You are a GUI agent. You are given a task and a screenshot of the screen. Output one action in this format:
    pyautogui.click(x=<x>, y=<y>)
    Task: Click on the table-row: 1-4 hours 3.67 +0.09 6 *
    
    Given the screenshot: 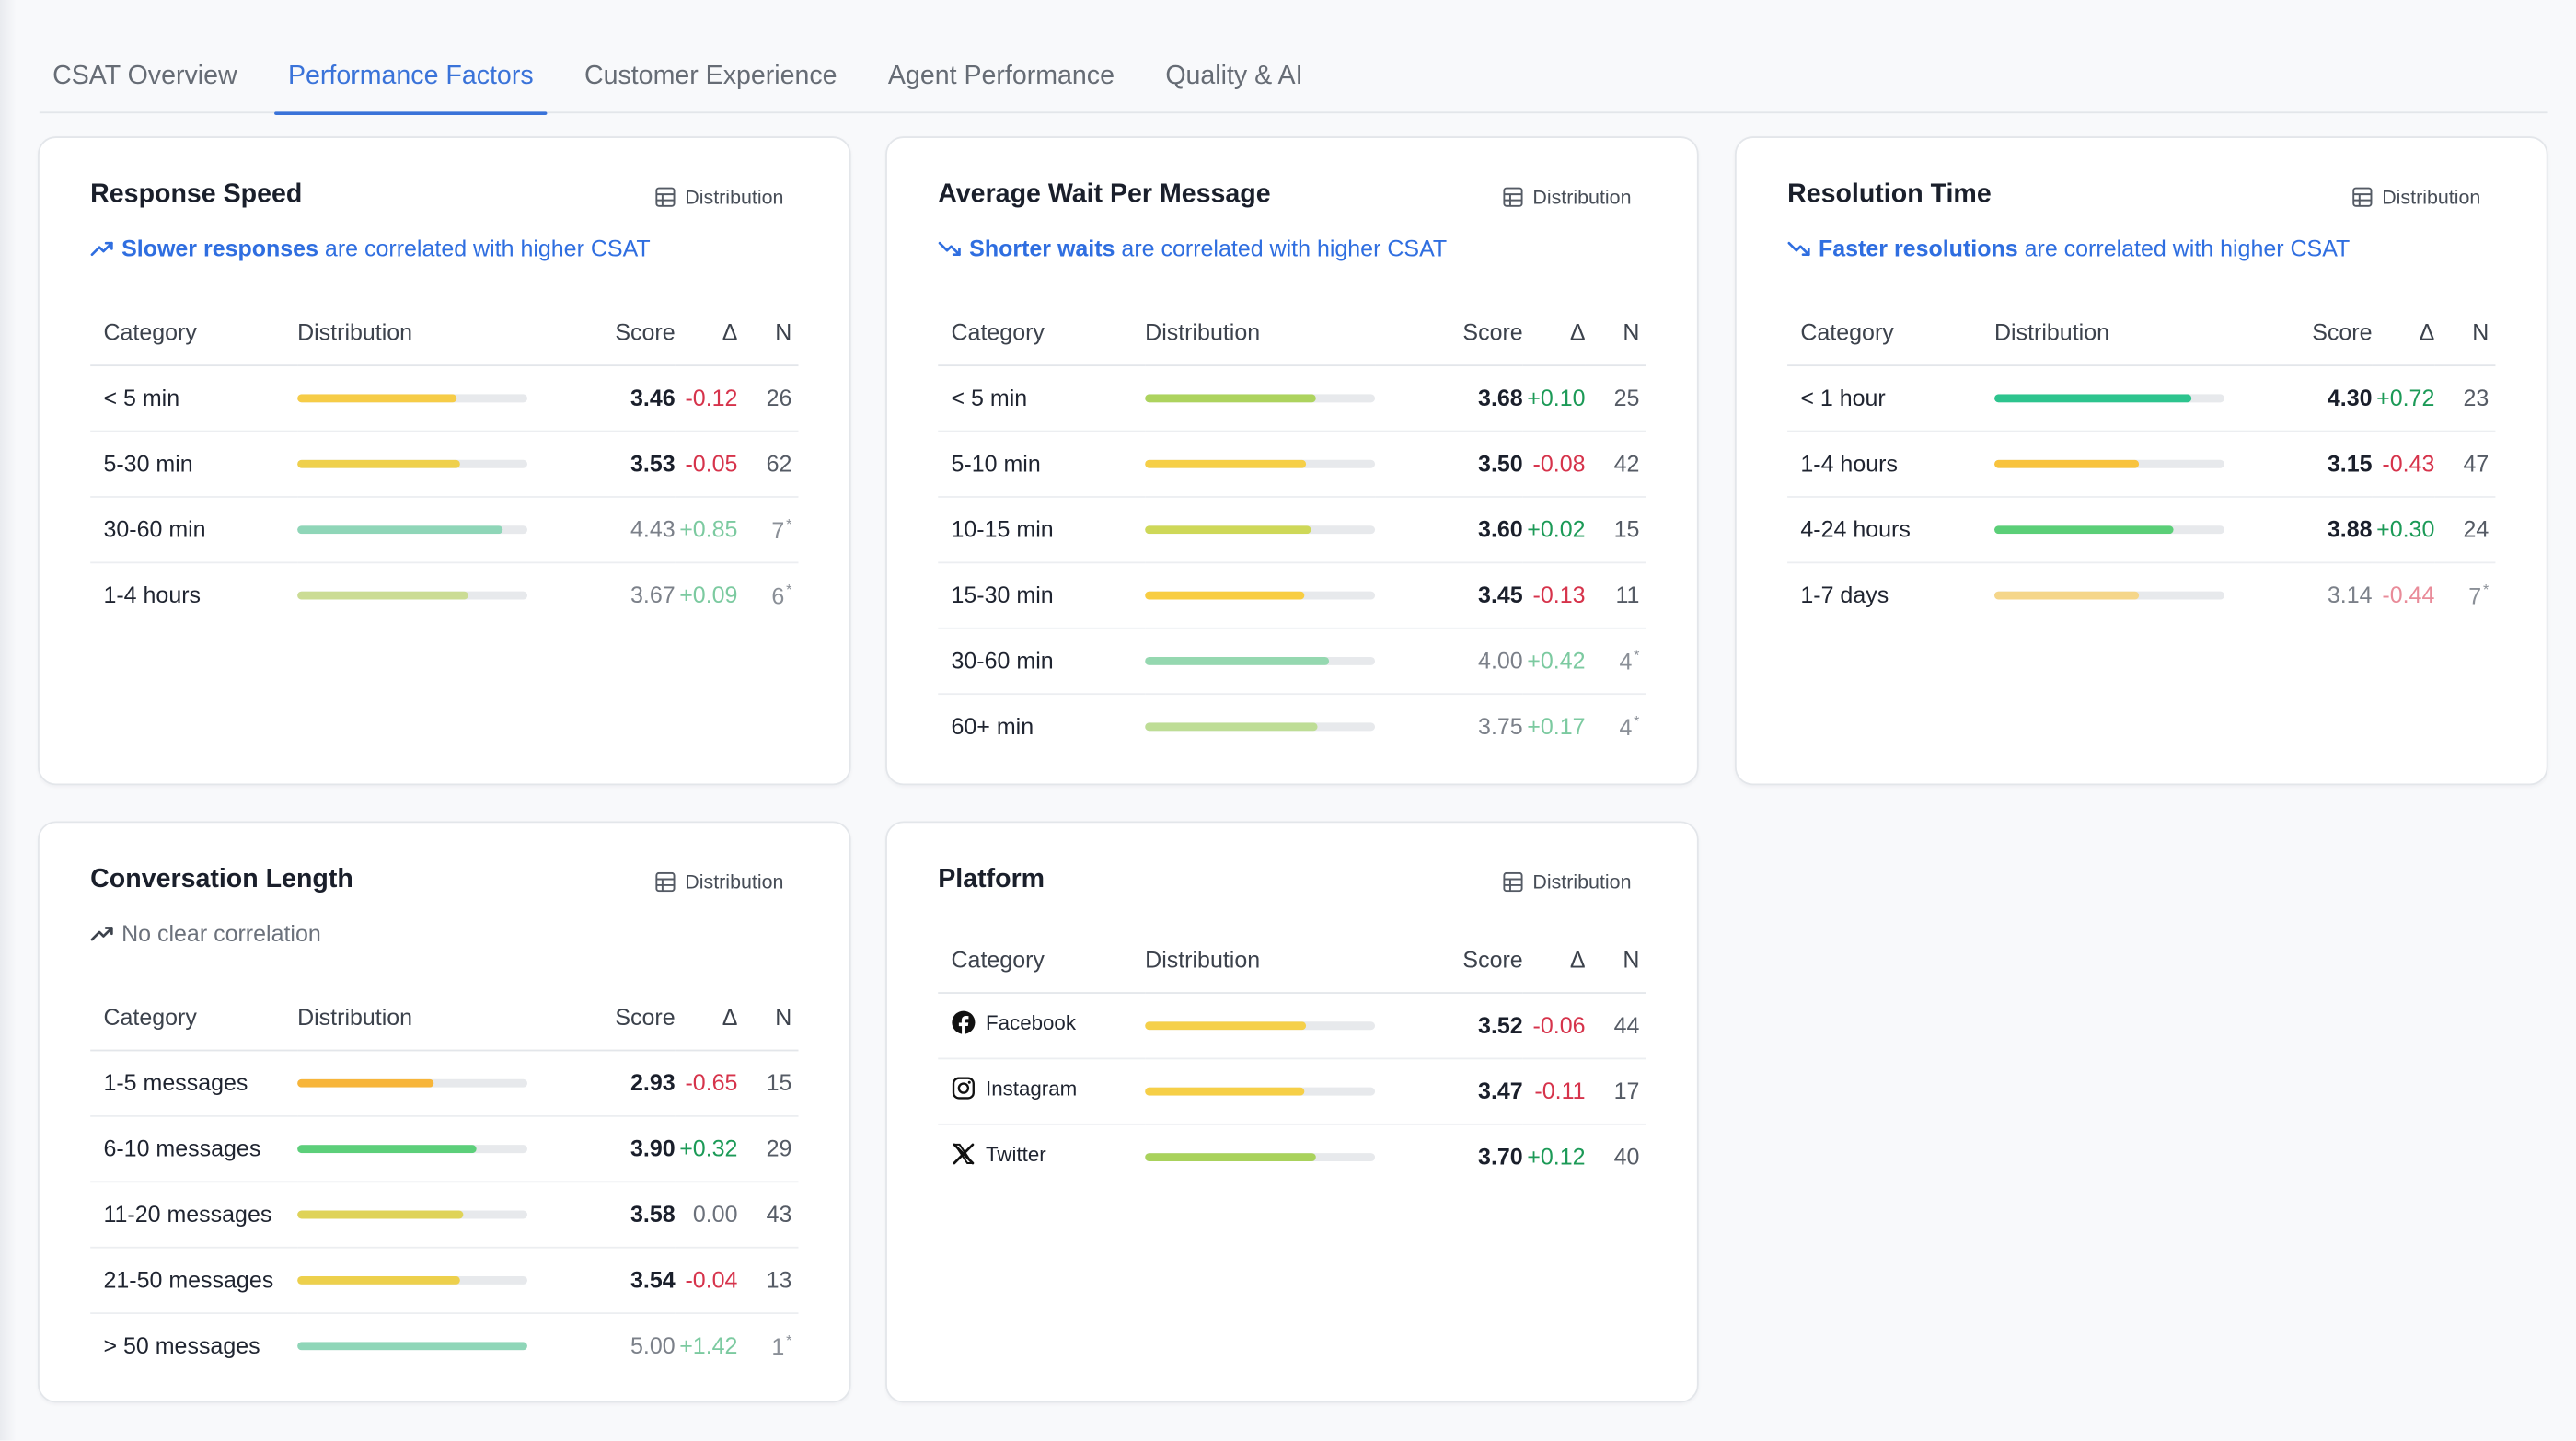 What is the action you would take?
    pyautogui.click(x=444, y=594)
    